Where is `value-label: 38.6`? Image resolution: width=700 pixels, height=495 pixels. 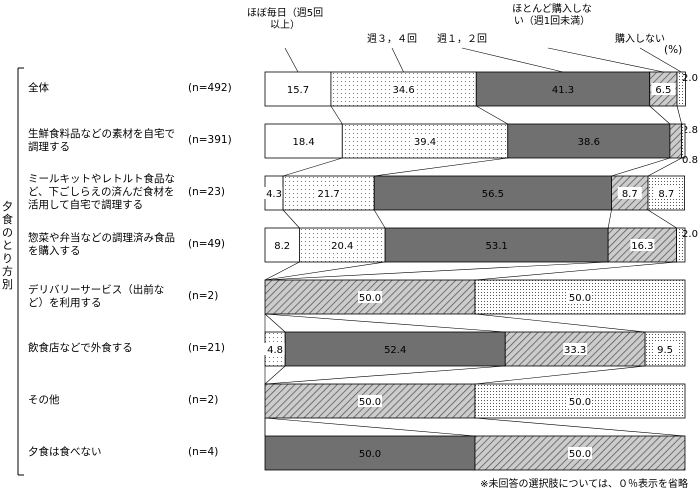 value-label: 38.6 is located at coordinates (589, 142).